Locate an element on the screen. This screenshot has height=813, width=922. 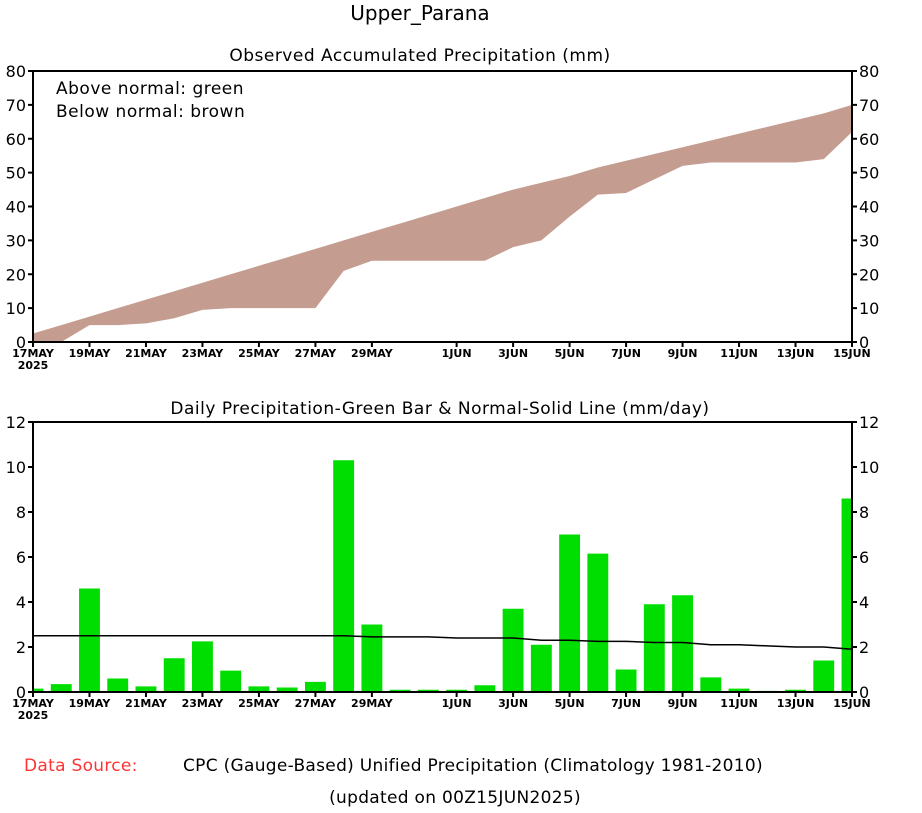
bottom-xtick-label: 25MAY is located at coordinates (259, 703).